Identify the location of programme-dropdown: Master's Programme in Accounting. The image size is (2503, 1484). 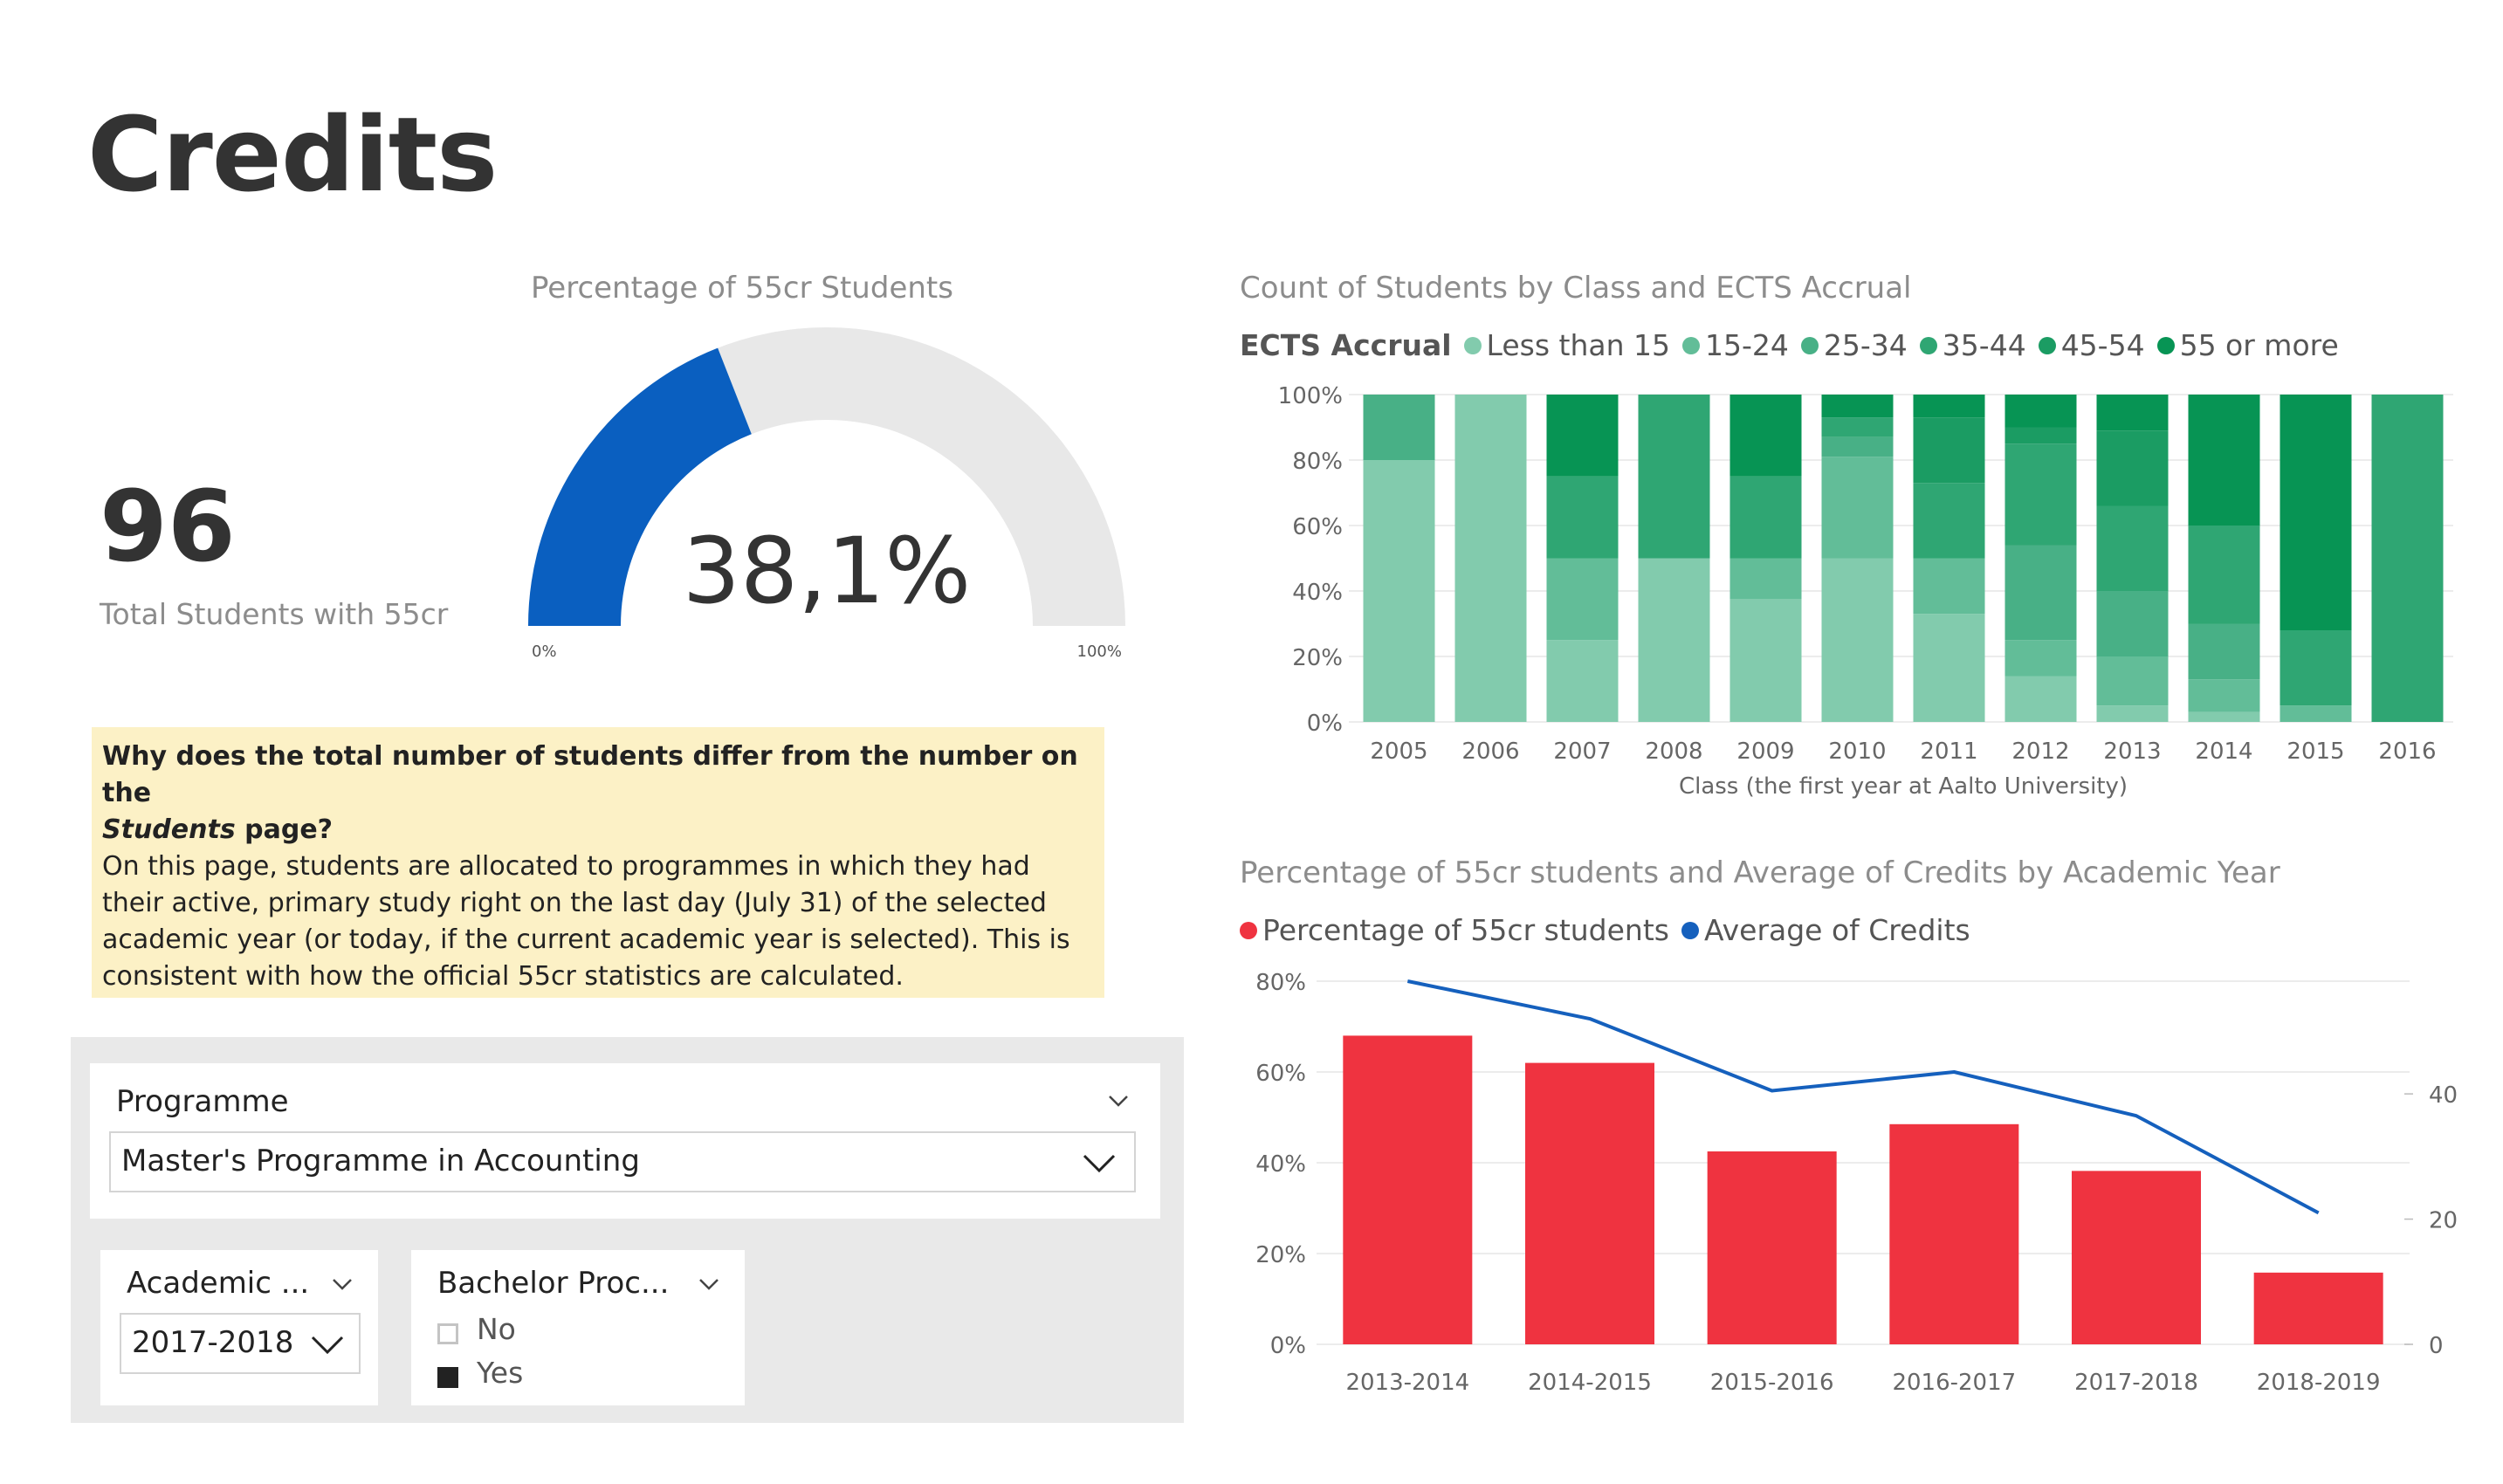
(622, 1161).